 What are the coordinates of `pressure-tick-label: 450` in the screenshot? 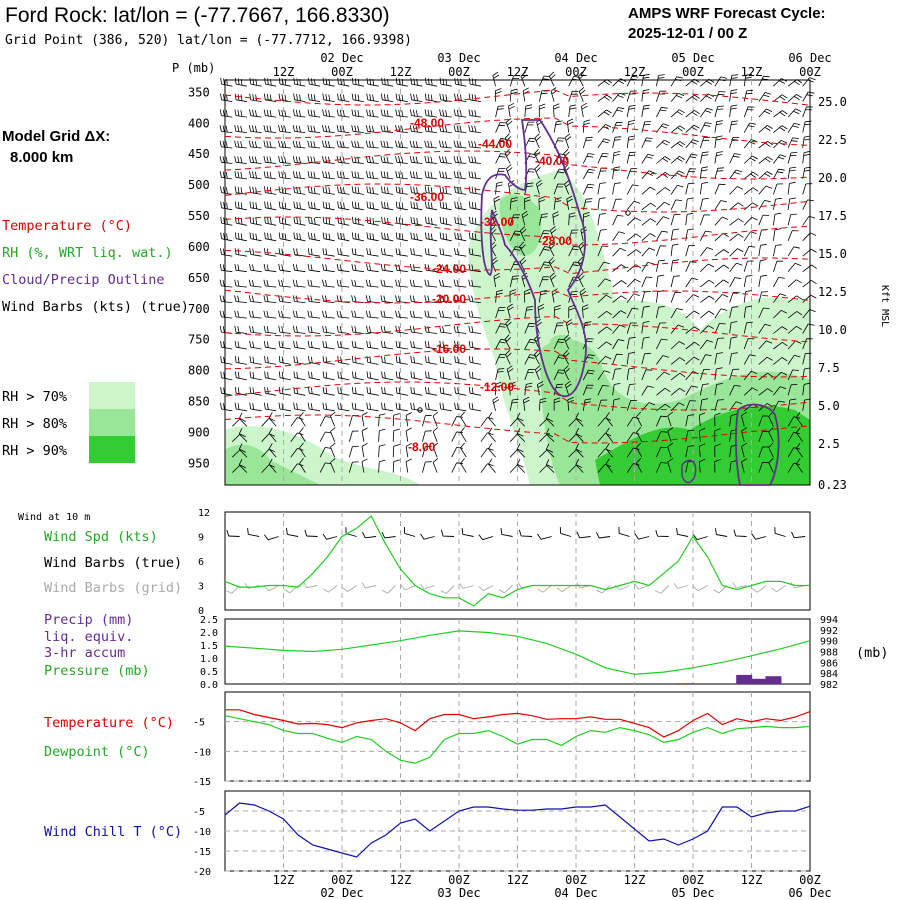 It's located at (199, 154).